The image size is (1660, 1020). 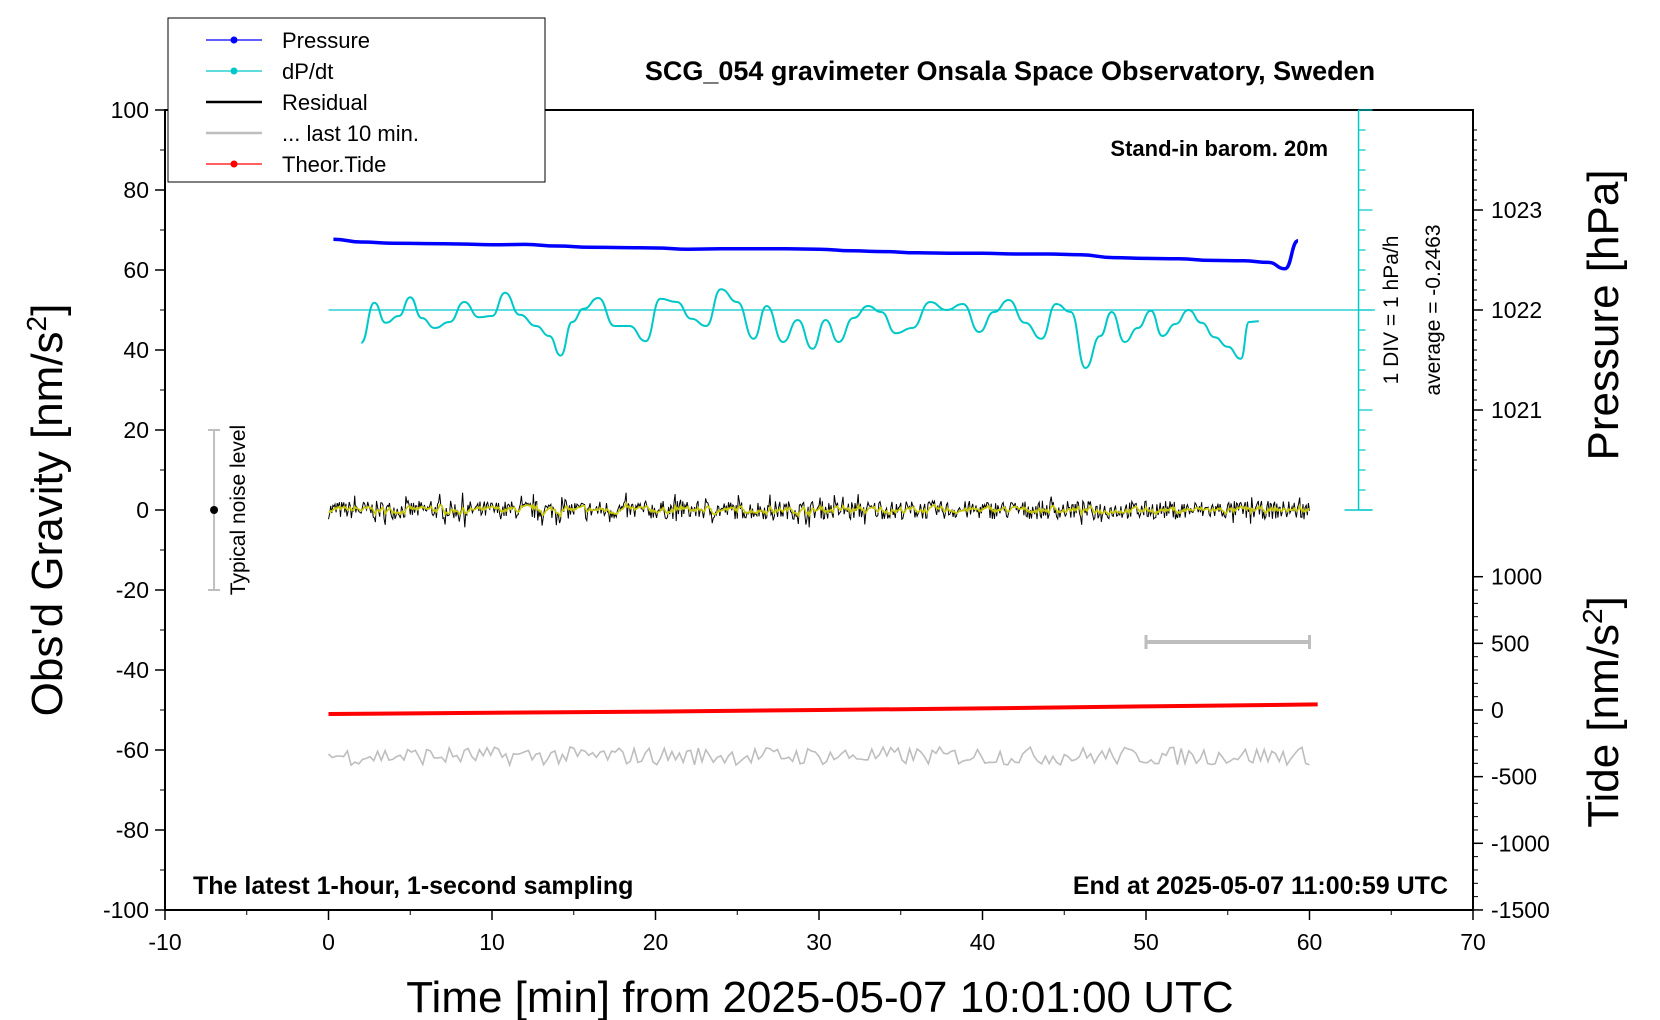 I want to click on legend-label: dP/dt, so click(x=307, y=71).